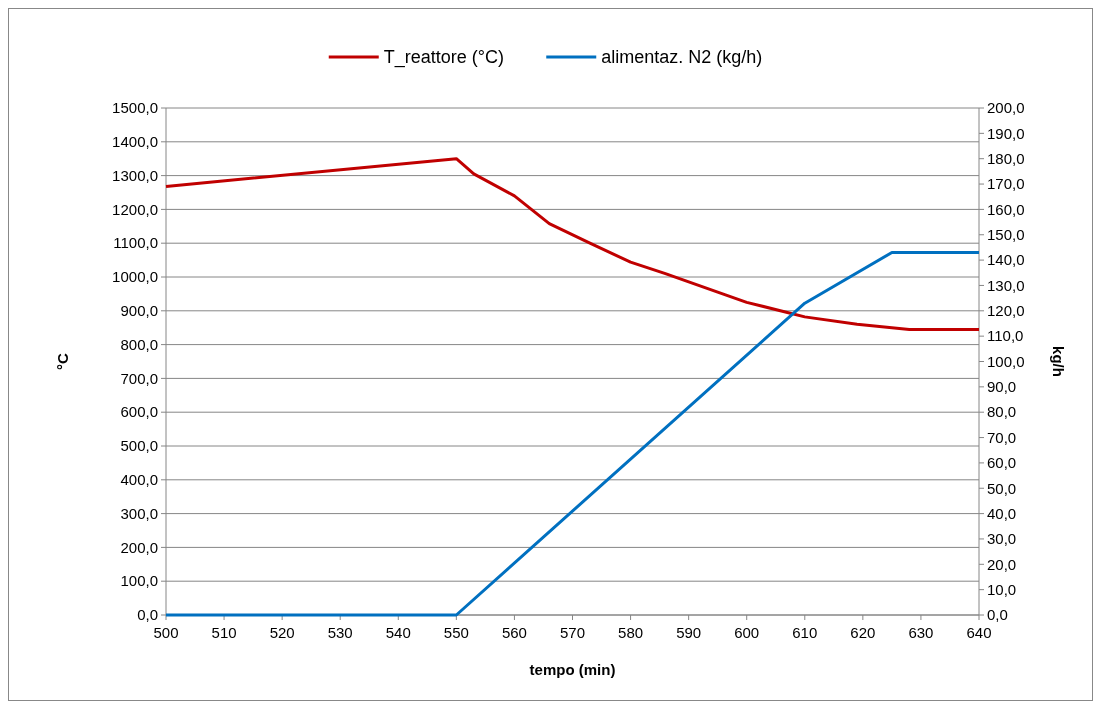 Image resolution: width=1101 pixels, height=709 pixels. Describe the element at coordinates (1002, 463) in the screenshot. I see `y2-tick-label: 60,0` at that location.